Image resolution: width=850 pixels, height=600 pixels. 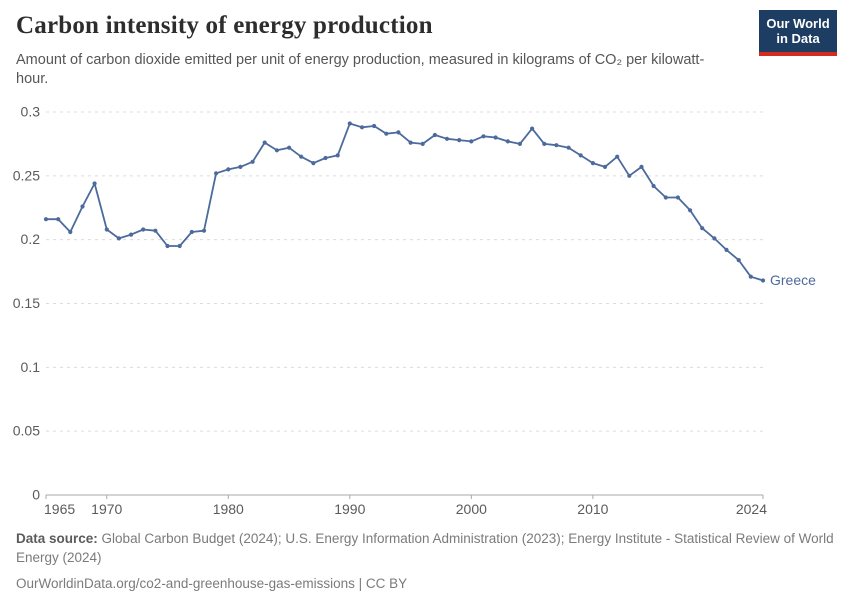 What do you see at coordinates (798, 23) in the screenshot?
I see `owid-logo-line1: Our World` at bounding box center [798, 23].